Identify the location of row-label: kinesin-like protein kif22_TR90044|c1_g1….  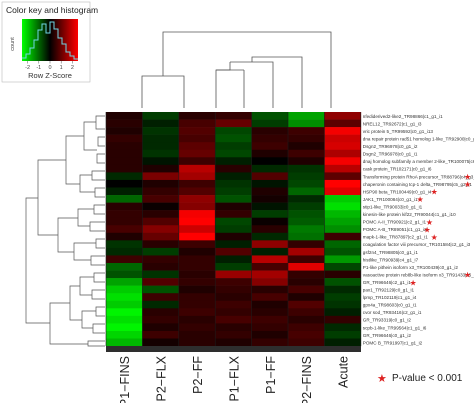
(409, 214).